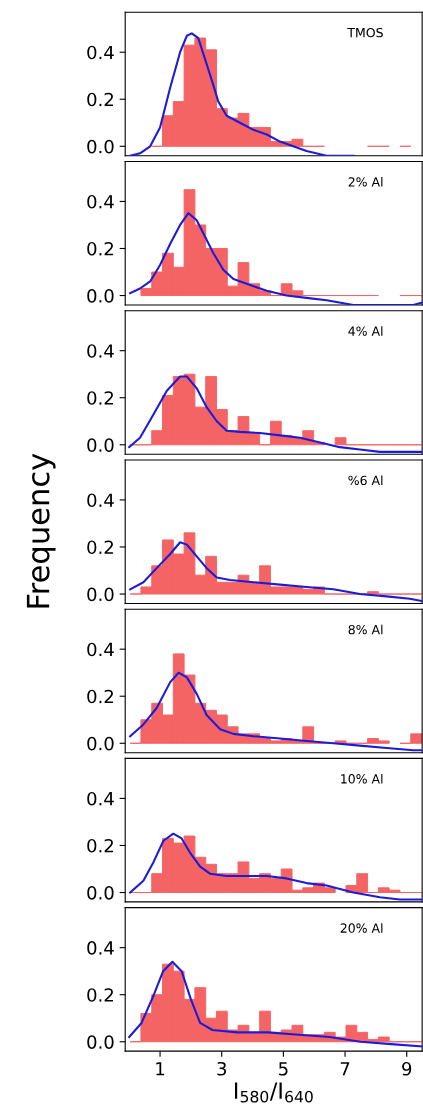 The image size is (423, 1110). Describe the element at coordinates (345, 1069) in the screenshot. I see `x-tick-label: 7` at that location.